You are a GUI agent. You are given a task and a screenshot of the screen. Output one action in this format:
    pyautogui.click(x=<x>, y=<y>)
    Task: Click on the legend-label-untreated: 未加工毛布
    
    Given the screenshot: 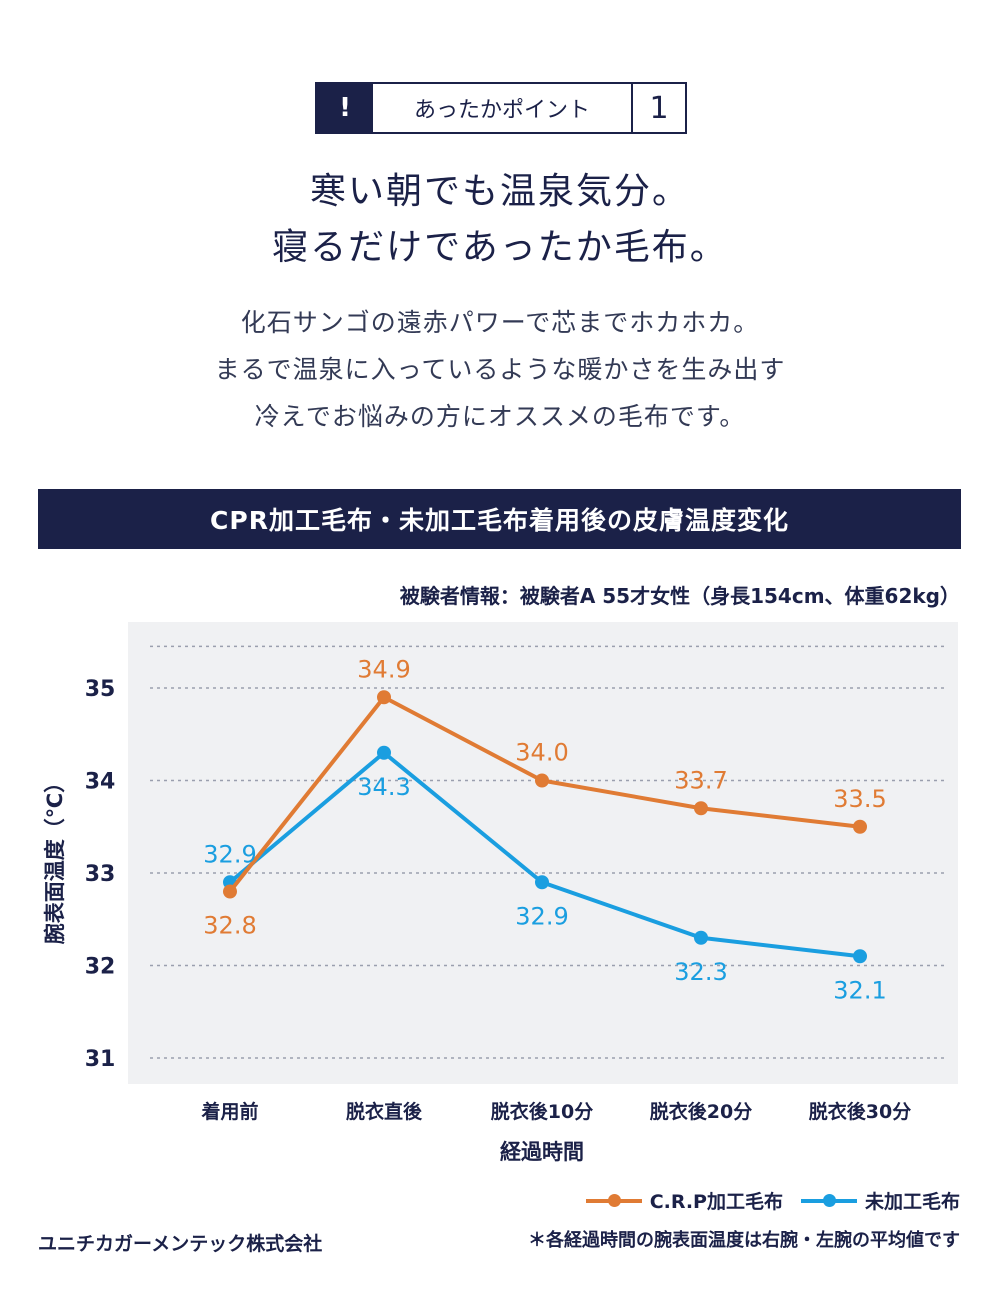 What is the action you would take?
    pyautogui.click(x=912, y=1202)
    